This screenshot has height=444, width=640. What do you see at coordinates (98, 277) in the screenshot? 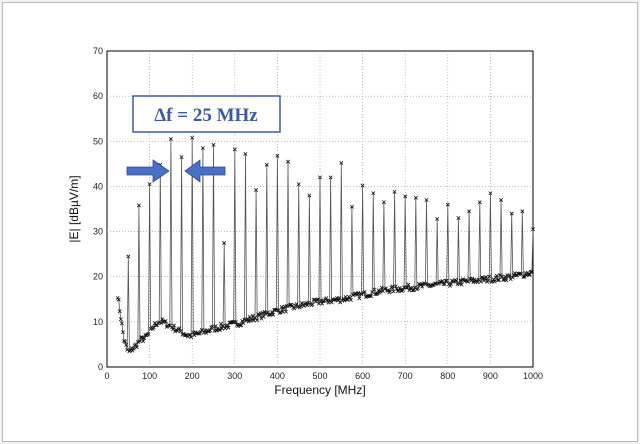
I see `y-tick-label: 20` at bounding box center [98, 277].